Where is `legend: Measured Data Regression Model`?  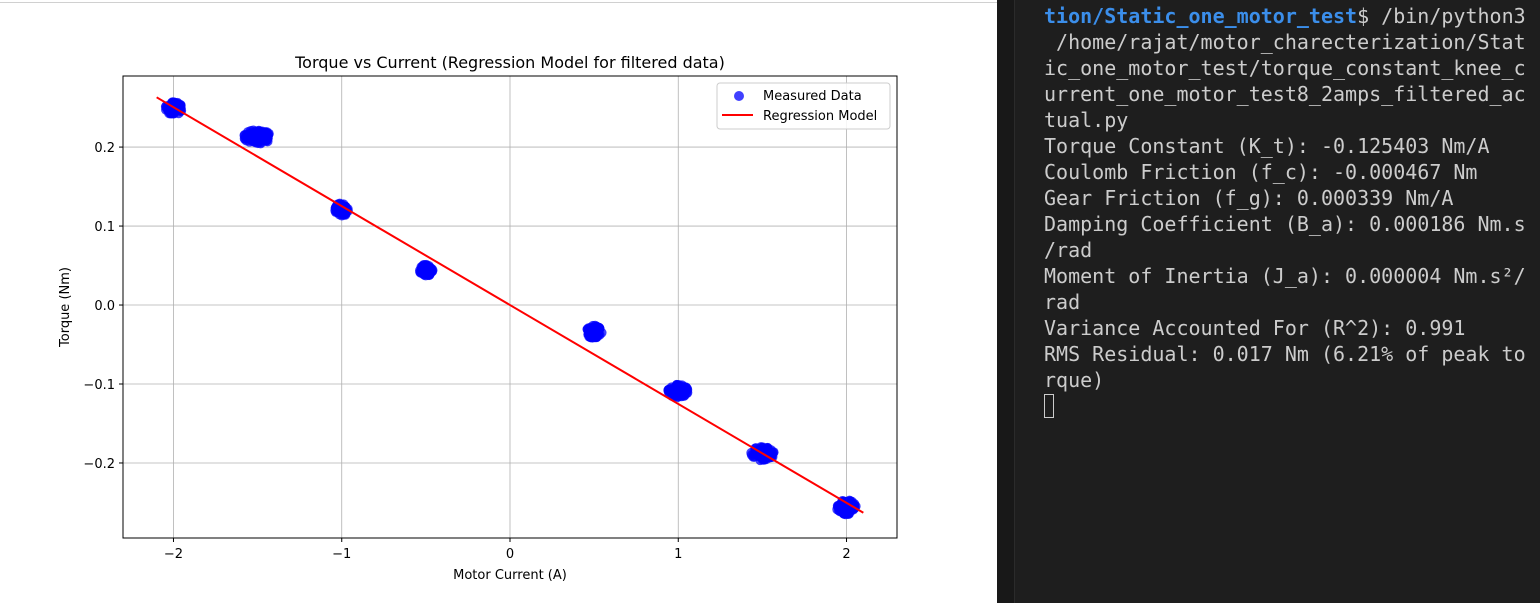
legend: Measured Data Regression Model is located at coordinates (803, 106).